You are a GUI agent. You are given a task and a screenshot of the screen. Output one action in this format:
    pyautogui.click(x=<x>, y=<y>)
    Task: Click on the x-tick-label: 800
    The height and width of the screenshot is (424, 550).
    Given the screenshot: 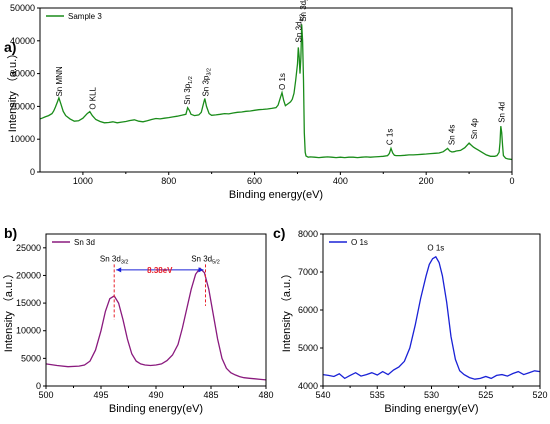 What is the action you would take?
    pyautogui.click(x=168, y=181)
    